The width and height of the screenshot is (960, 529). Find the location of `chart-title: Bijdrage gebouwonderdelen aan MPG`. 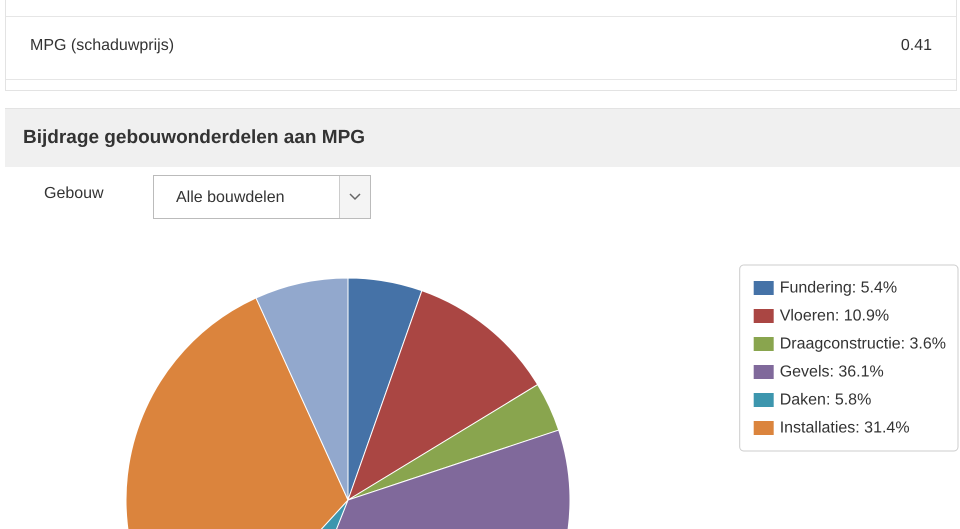

chart-title: Bijdrage gebouwonderdelen aan MPG is located at coordinates (194, 138).